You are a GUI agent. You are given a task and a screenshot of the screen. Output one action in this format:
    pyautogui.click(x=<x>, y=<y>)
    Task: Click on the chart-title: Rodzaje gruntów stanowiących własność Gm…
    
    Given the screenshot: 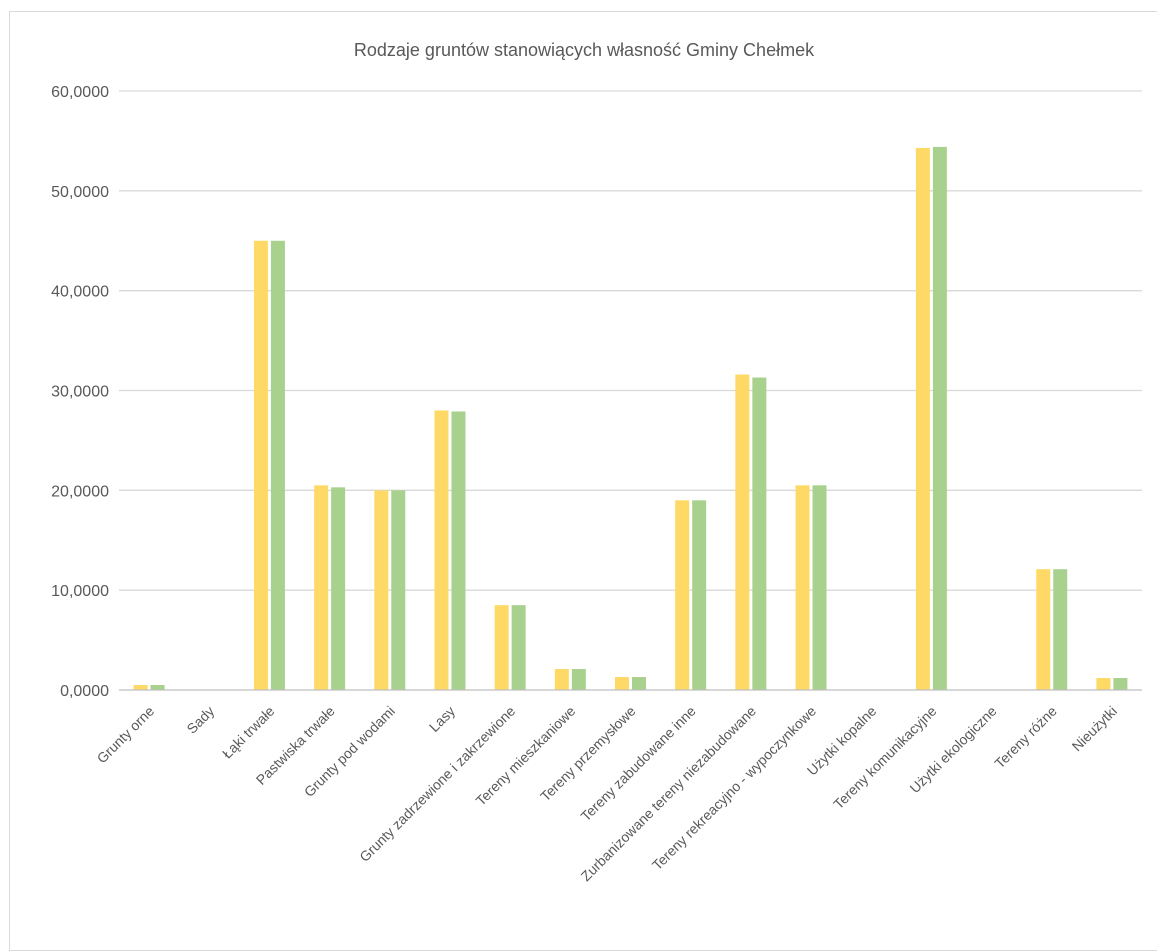 What is the action you would take?
    pyautogui.click(x=584, y=50)
    